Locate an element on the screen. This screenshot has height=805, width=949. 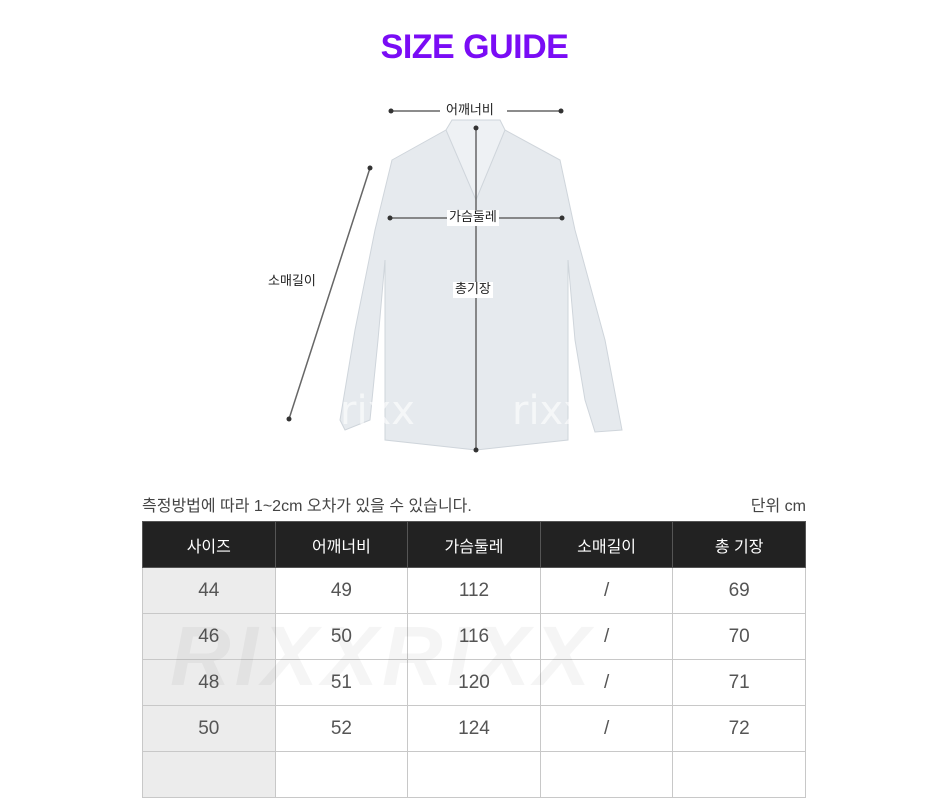
table-cell: 72 is located at coordinates (739, 728).